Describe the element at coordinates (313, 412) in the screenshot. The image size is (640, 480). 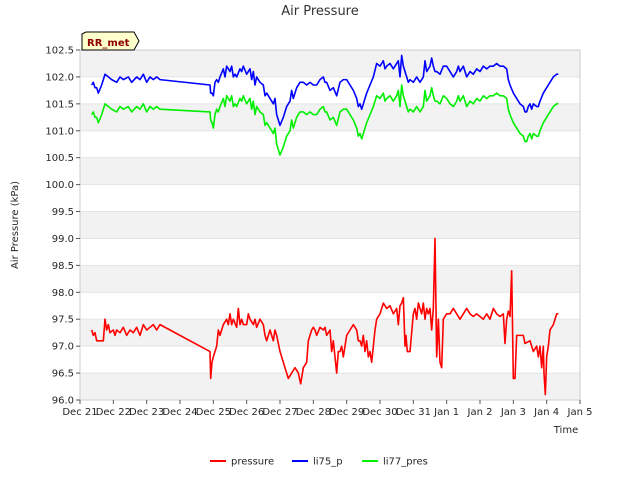
I see `x-tick-label: Dec 28` at that location.